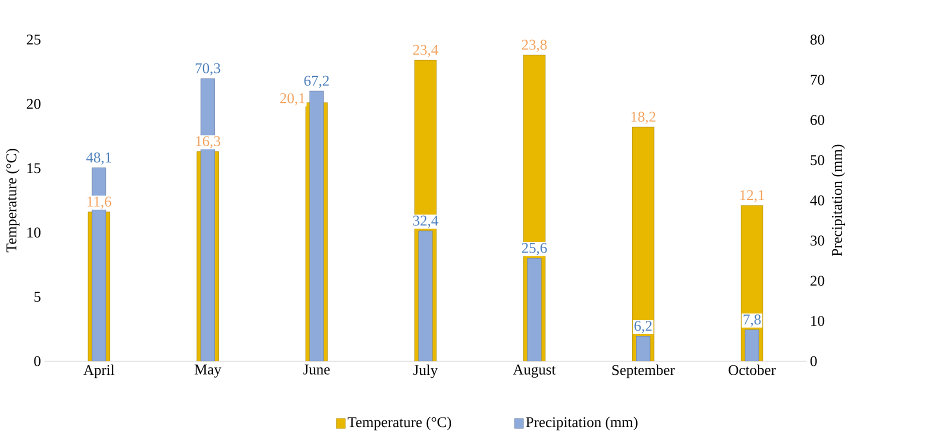  What do you see at coordinates (37, 297) in the screenshot?
I see `y-tick-label: 5` at bounding box center [37, 297].